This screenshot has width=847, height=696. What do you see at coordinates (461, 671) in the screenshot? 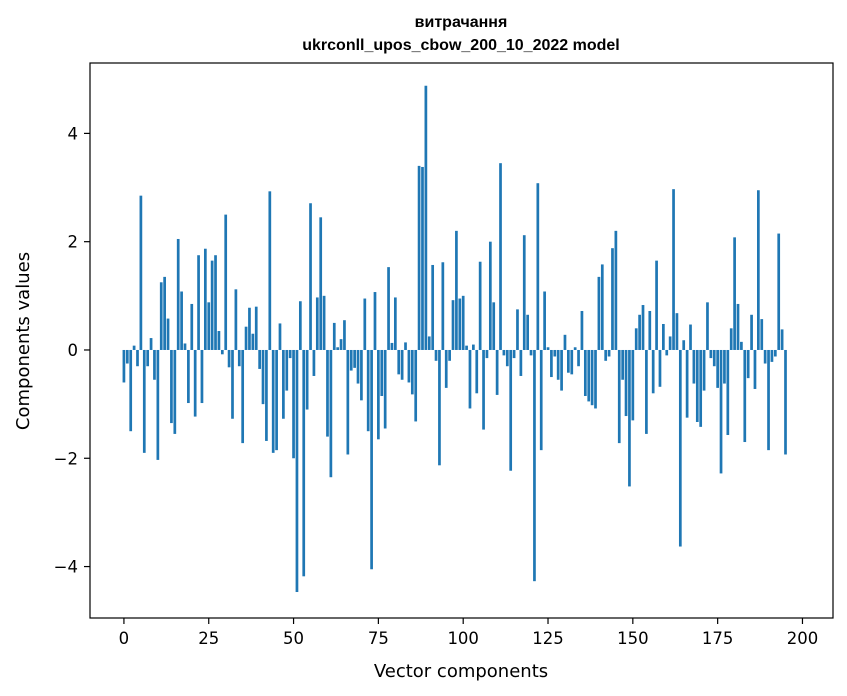
I see `x-axis-label: Vector components` at bounding box center [461, 671].